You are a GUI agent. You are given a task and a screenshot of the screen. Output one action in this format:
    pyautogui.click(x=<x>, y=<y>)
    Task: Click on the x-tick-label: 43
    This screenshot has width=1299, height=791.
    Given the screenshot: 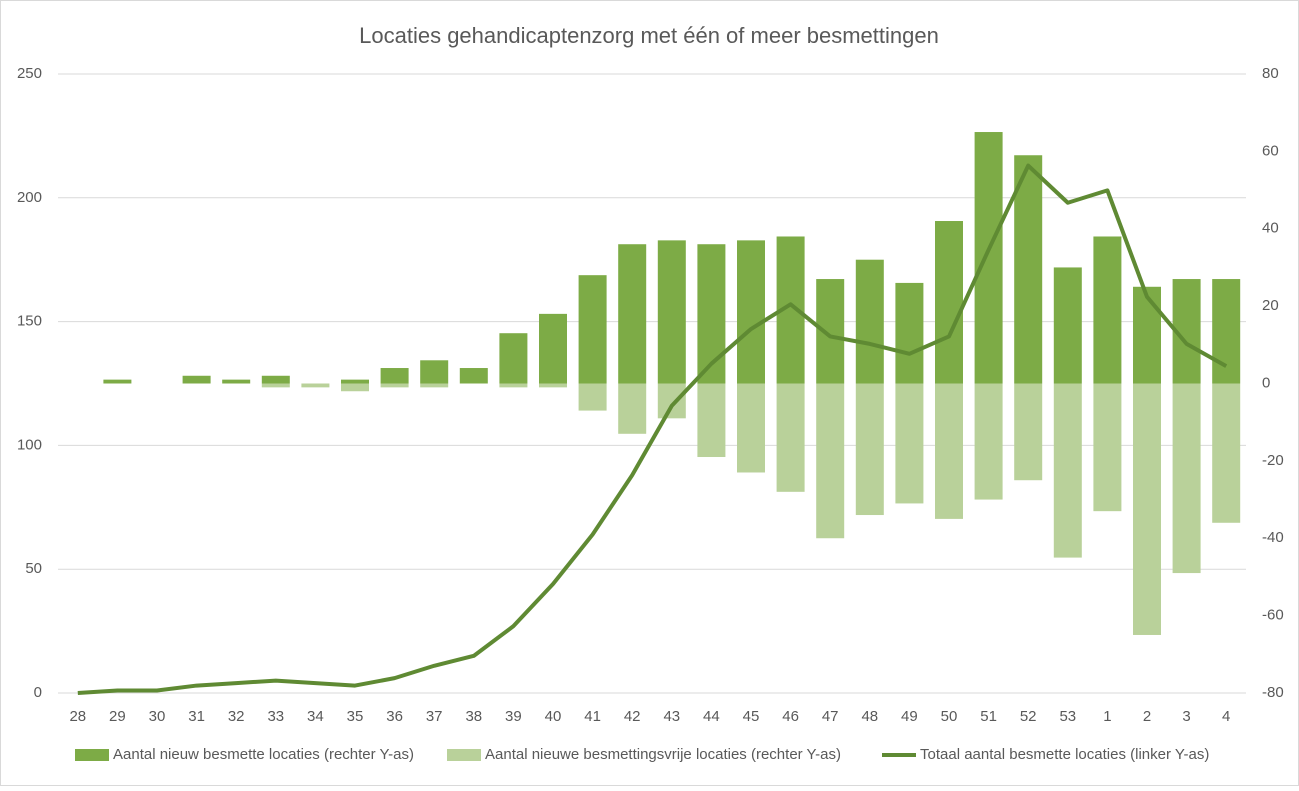 What is the action you would take?
    pyautogui.click(x=671, y=716)
    